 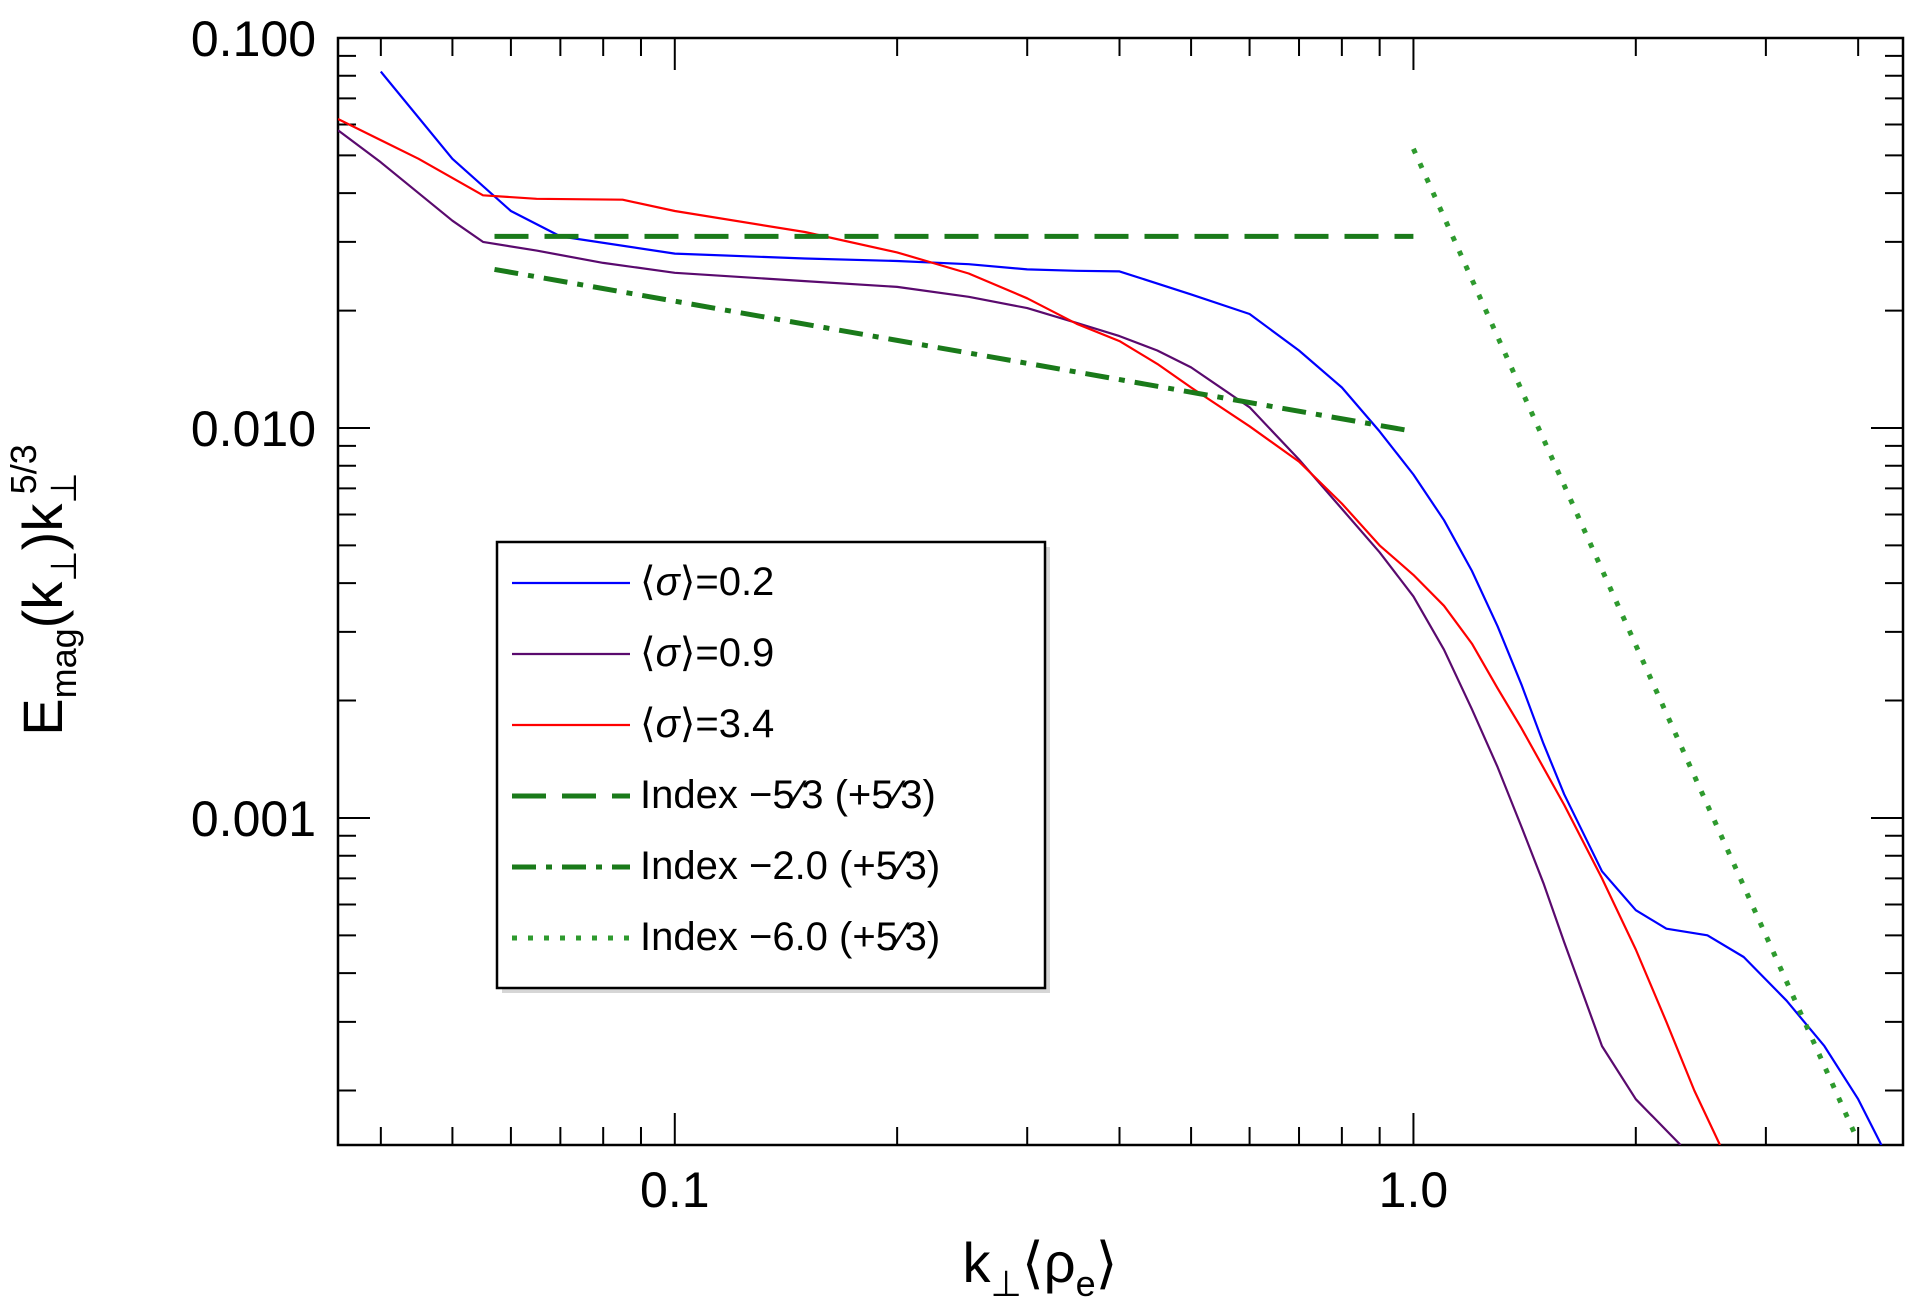 I want to click on legend-label: ⟨σ⟩=0.9, so click(x=707, y=653).